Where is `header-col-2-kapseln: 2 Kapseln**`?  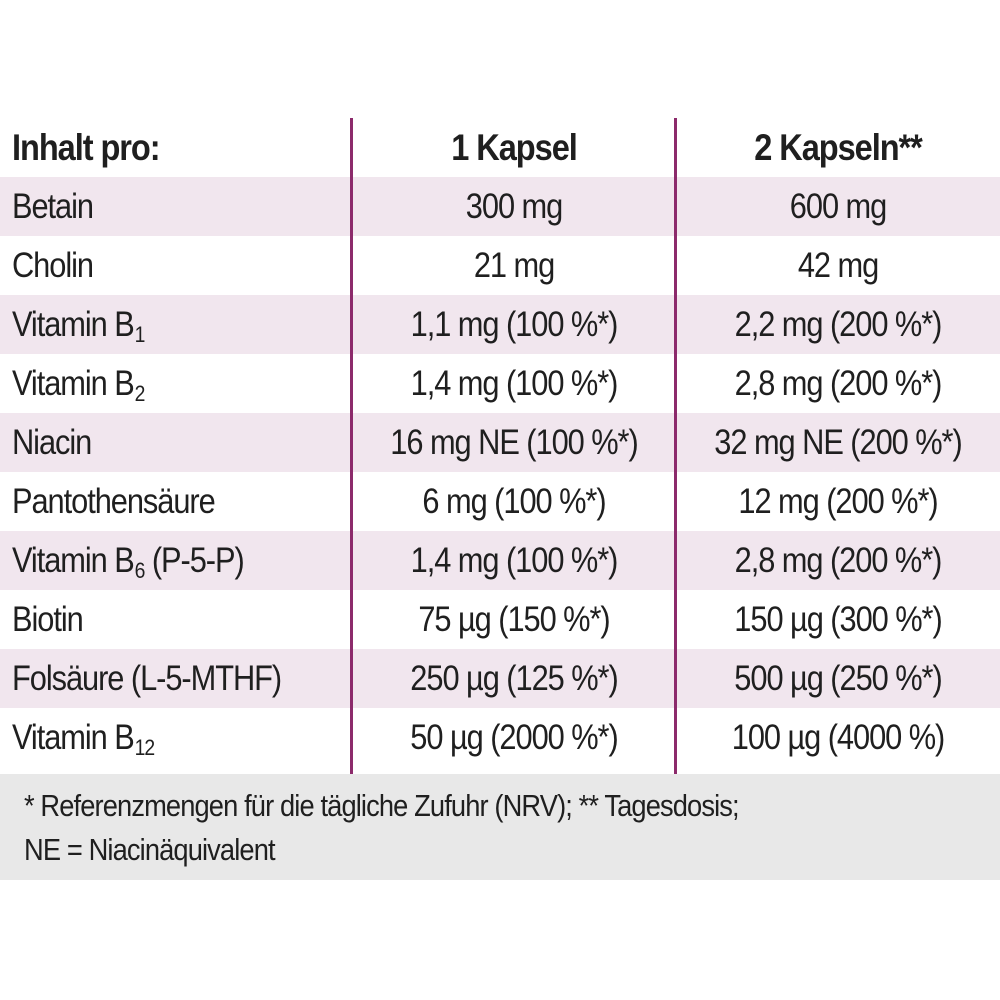 header-col-2-kapseln: 2 Kapseln** is located at coordinates (838, 147).